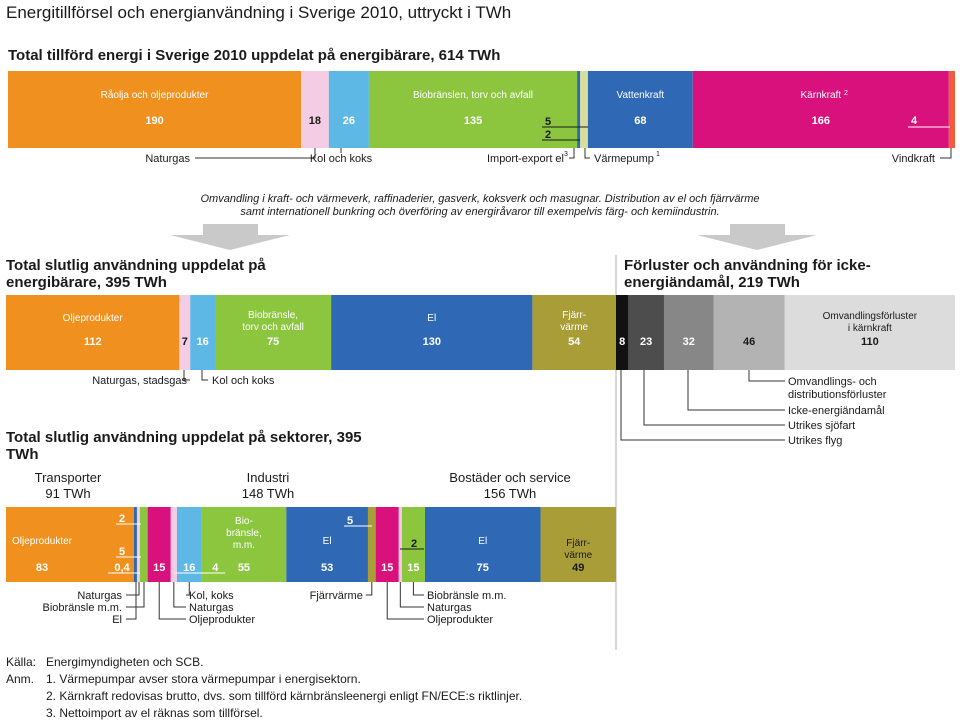  Describe the element at coordinates (815, 441) in the screenshot. I see `callout-flyg: Utrikes flyg` at that location.